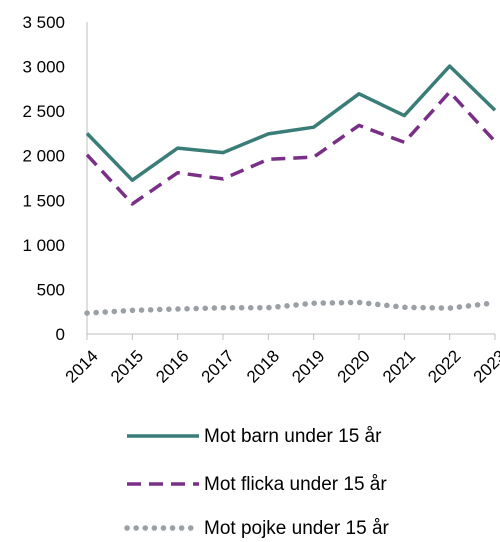 The height and width of the screenshot is (542, 500). What do you see at coordinates (308, 366) in the screenshot?
I see `x-tick-label: 2019` at bounding box center [308, 366].